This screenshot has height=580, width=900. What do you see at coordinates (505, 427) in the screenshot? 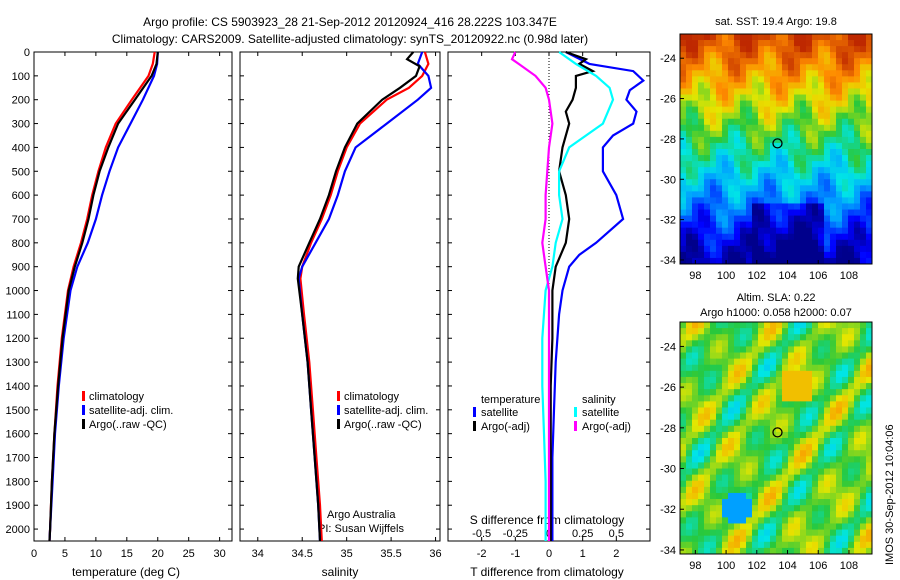
I see `legend-label: Argo(-adj)` at bounding box center [505, 427].